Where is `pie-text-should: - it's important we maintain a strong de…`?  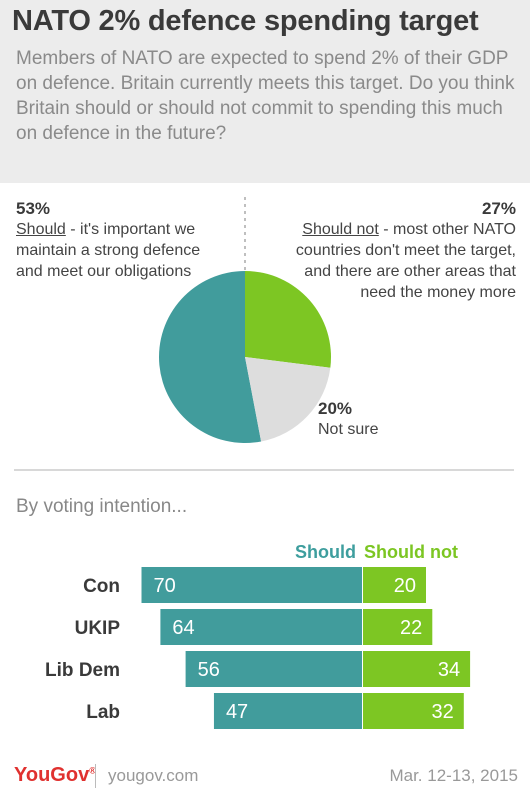
pie-text-should: - it's important we maintain a strong de… is located at coordinates (108, 250).